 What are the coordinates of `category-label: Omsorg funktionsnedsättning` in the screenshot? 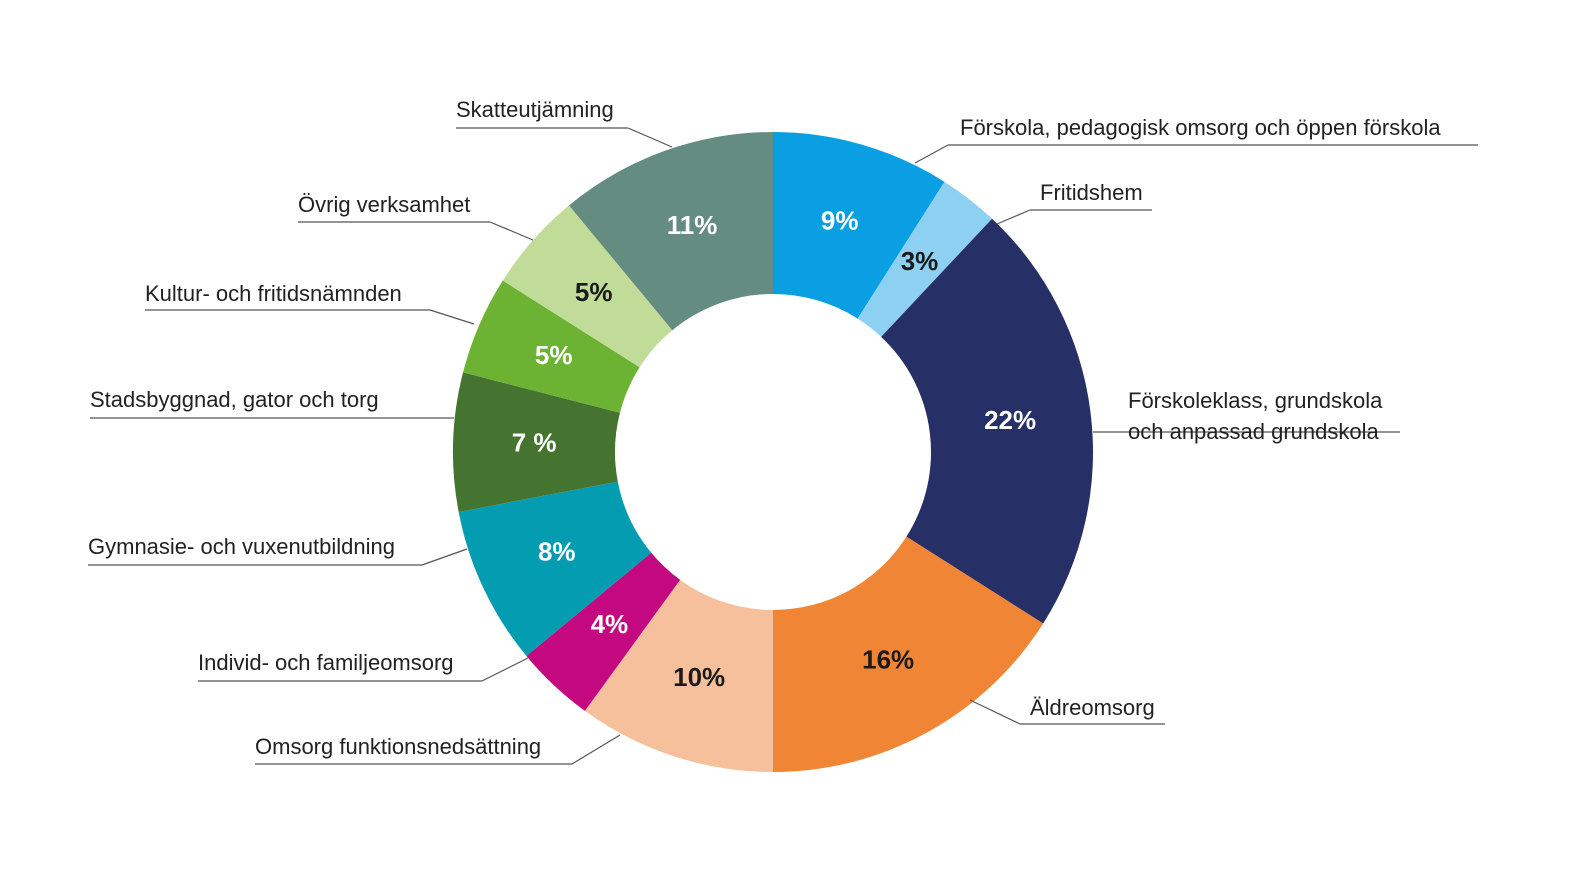 It's located at (398, 746).